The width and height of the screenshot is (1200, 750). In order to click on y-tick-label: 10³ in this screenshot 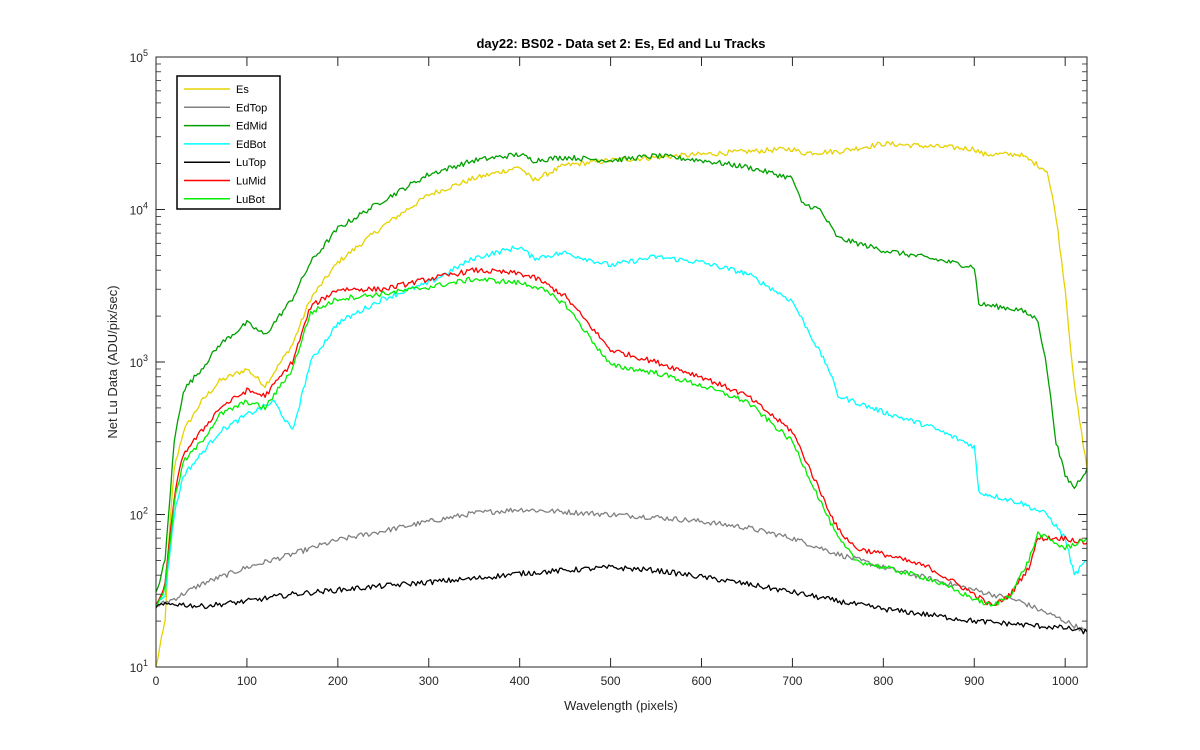, I will do `click(139, 361)`.